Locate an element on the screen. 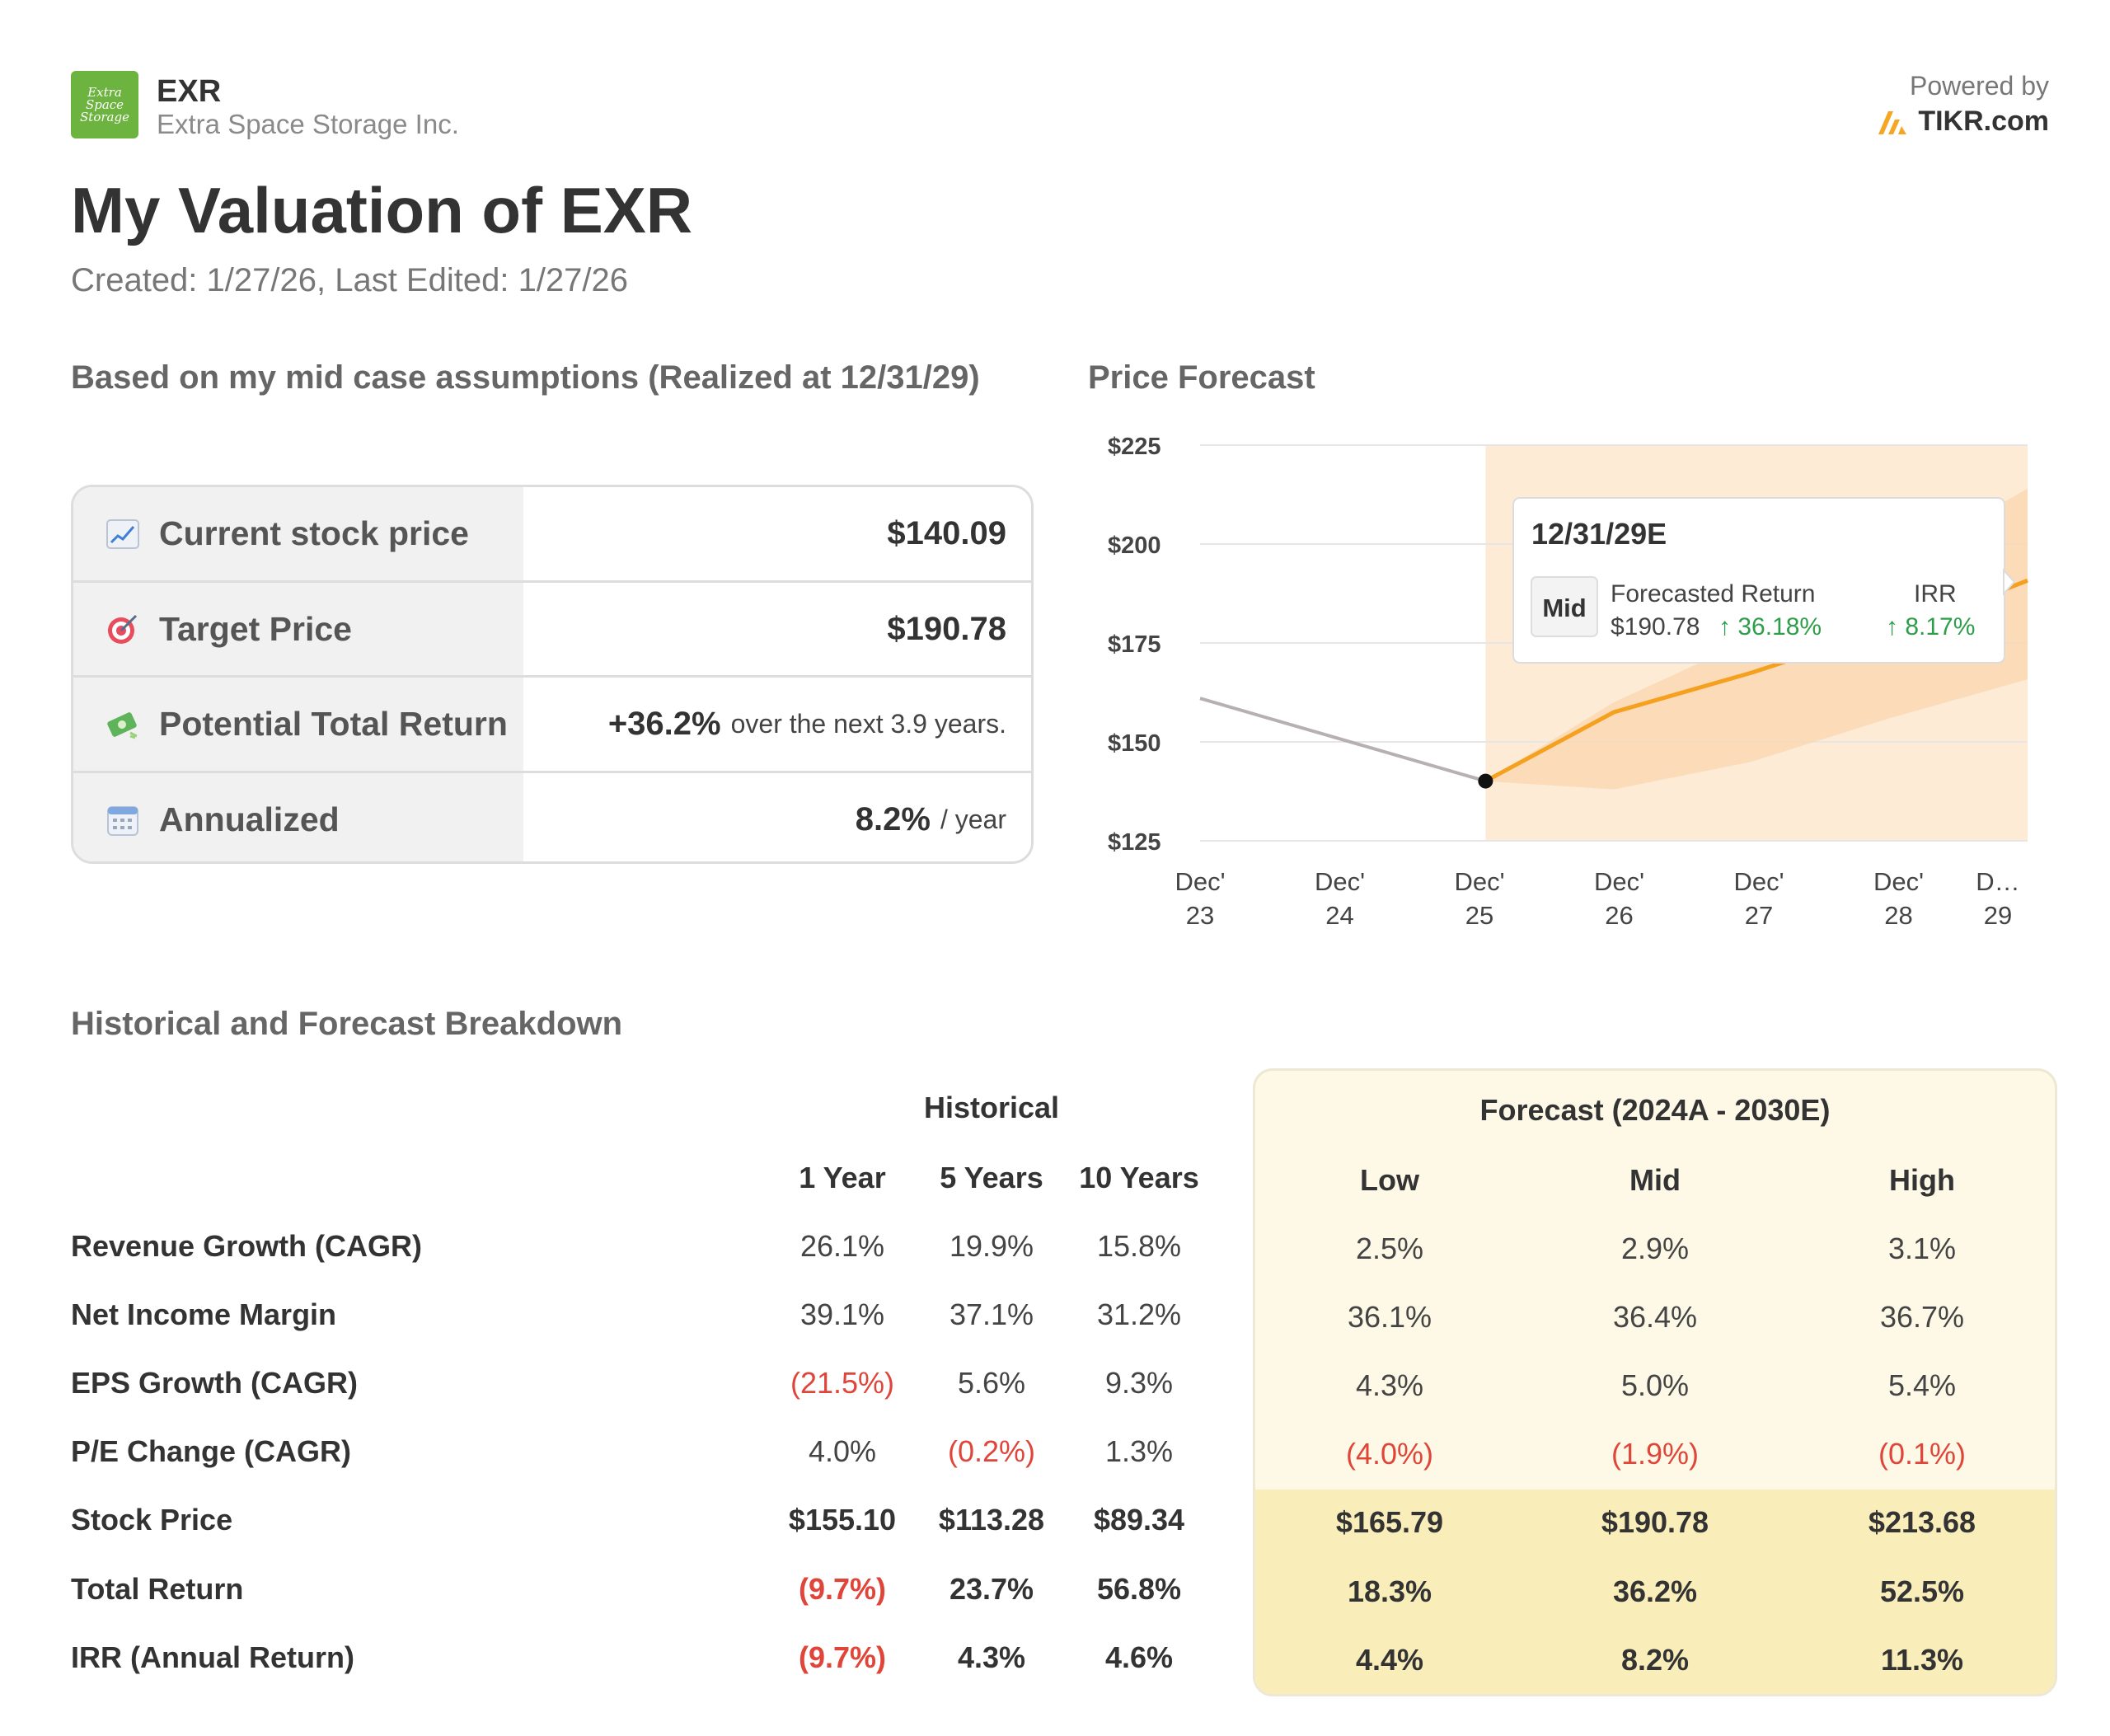 This screenshot has height=1736, width=2110. y-tick-label: $125 is located at coordinates (1134, 842).